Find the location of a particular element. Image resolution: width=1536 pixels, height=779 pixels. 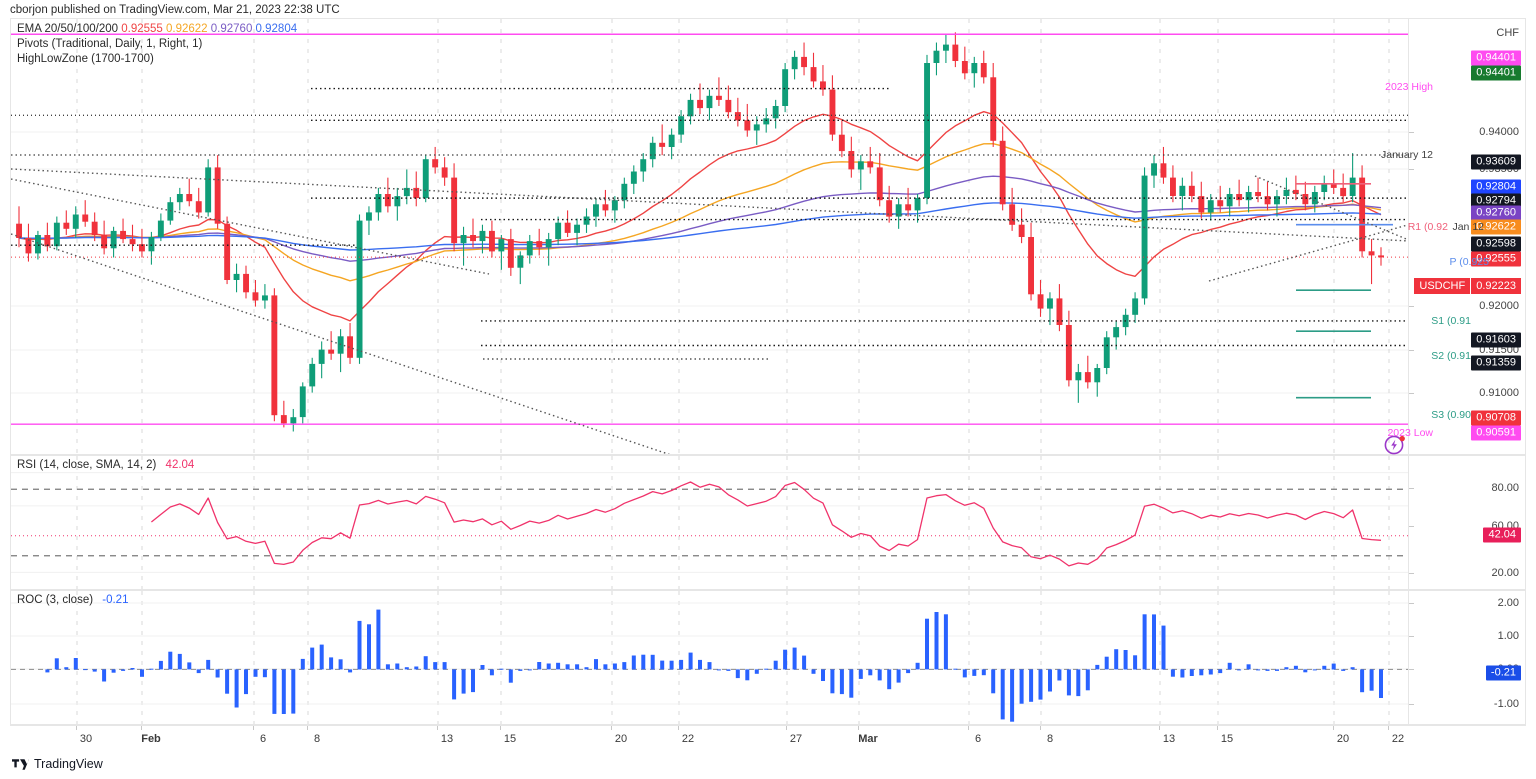

time-label-6: 20 is located at coordinates (621, 739).